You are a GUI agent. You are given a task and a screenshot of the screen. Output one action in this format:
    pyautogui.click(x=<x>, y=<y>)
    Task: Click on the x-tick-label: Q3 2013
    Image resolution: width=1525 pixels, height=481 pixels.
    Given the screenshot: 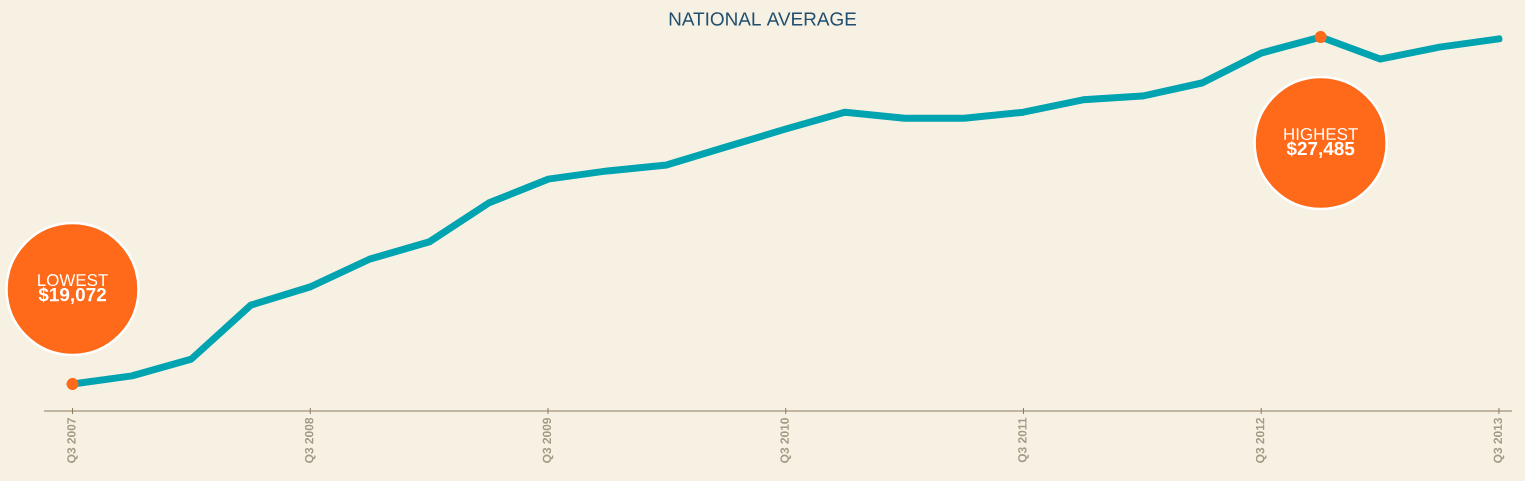 What is the action you would take?
    pyautogui.click(x=1499, y=440)
    